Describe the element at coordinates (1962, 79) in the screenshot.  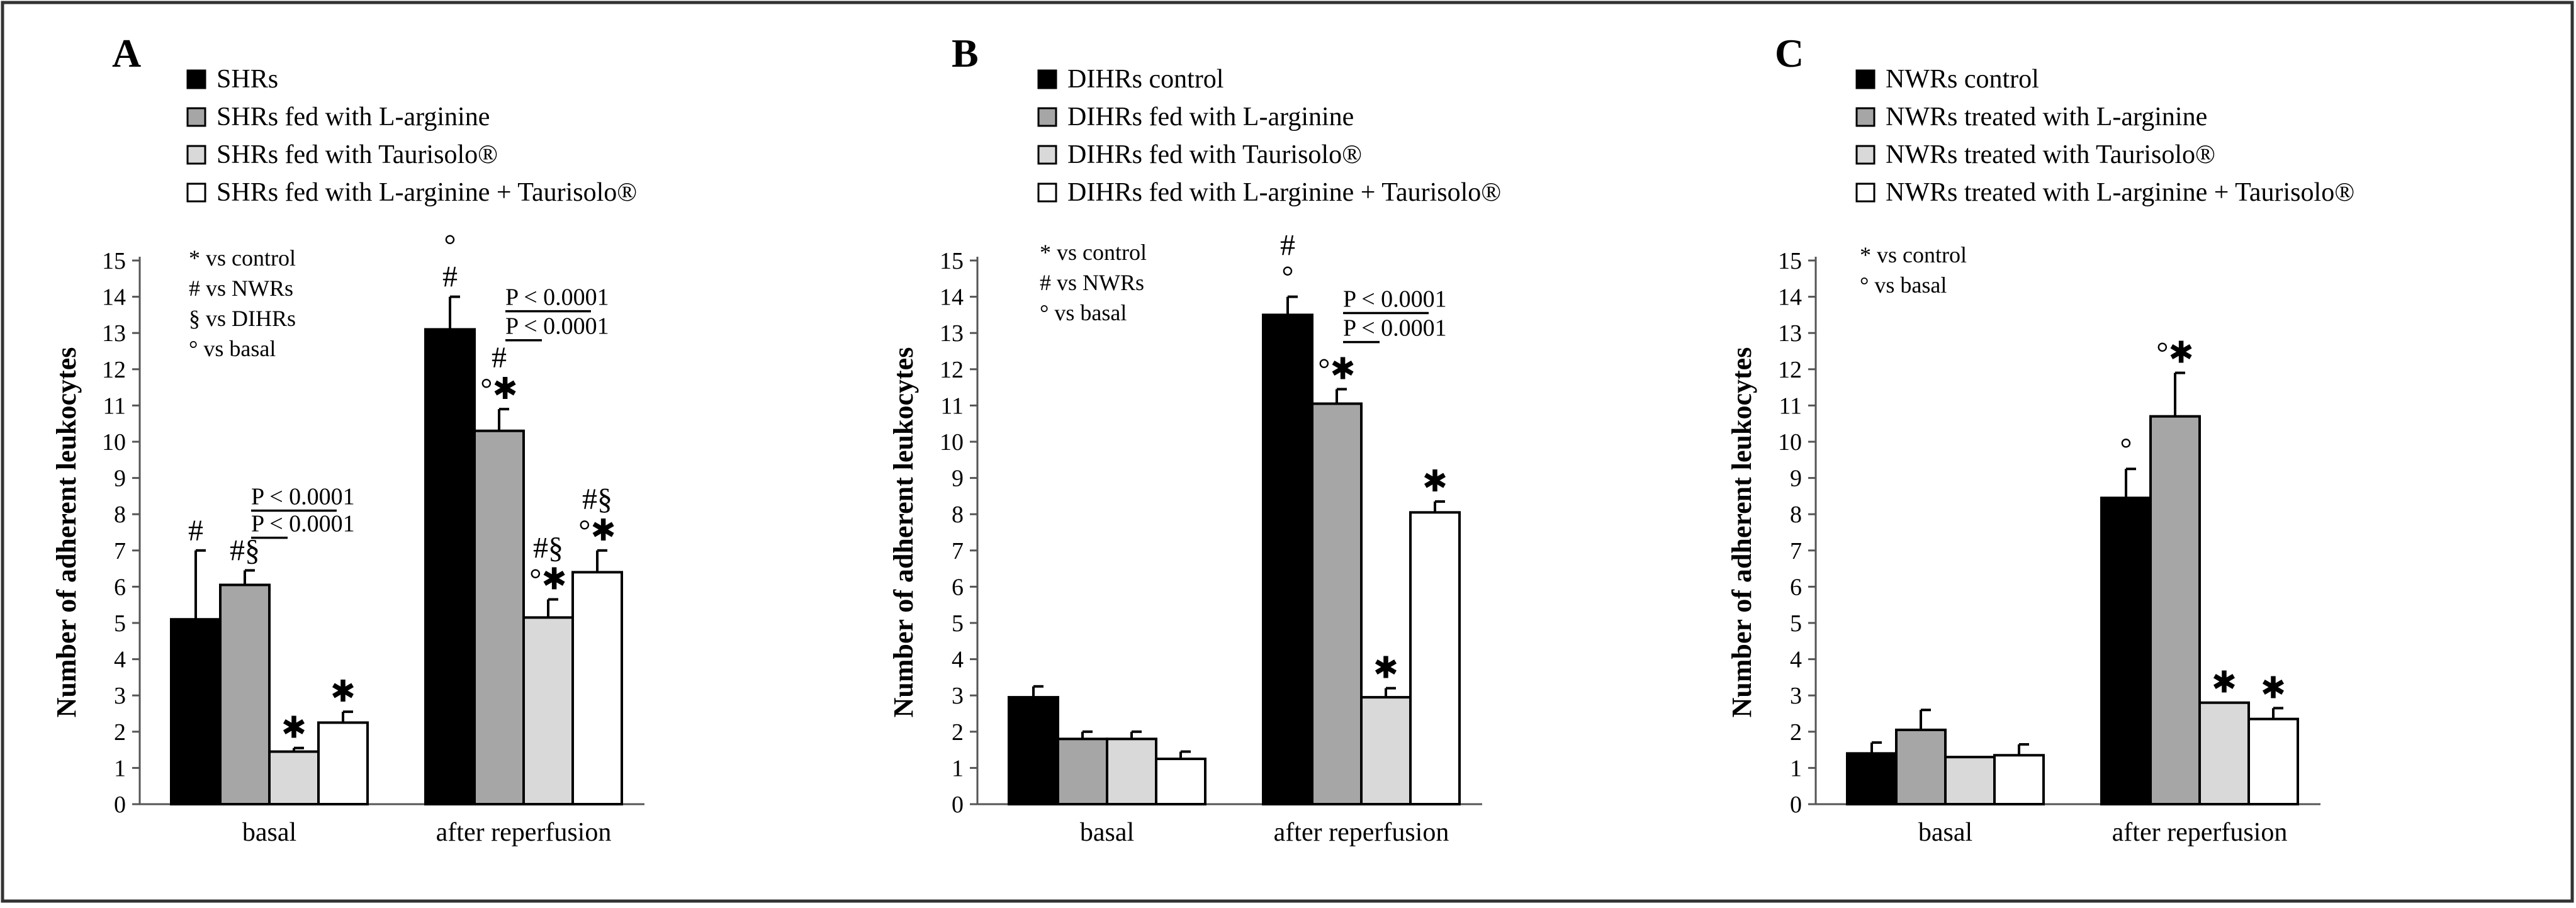
I see `legend-entry: NWRs control` at that location.